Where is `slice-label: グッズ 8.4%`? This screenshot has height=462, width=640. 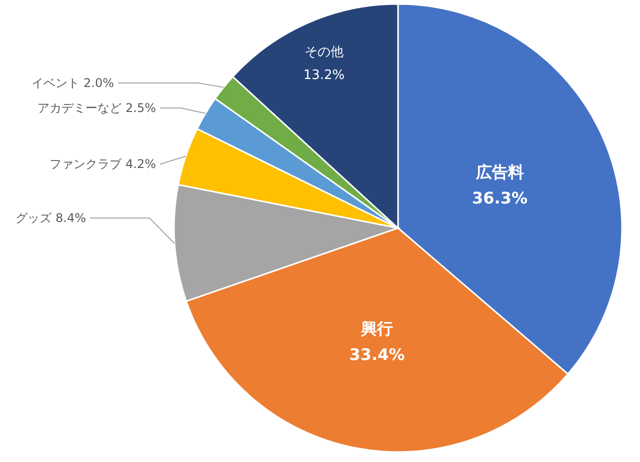
slice-label: グッズ 8.4% is located at coordinates (51, 218).